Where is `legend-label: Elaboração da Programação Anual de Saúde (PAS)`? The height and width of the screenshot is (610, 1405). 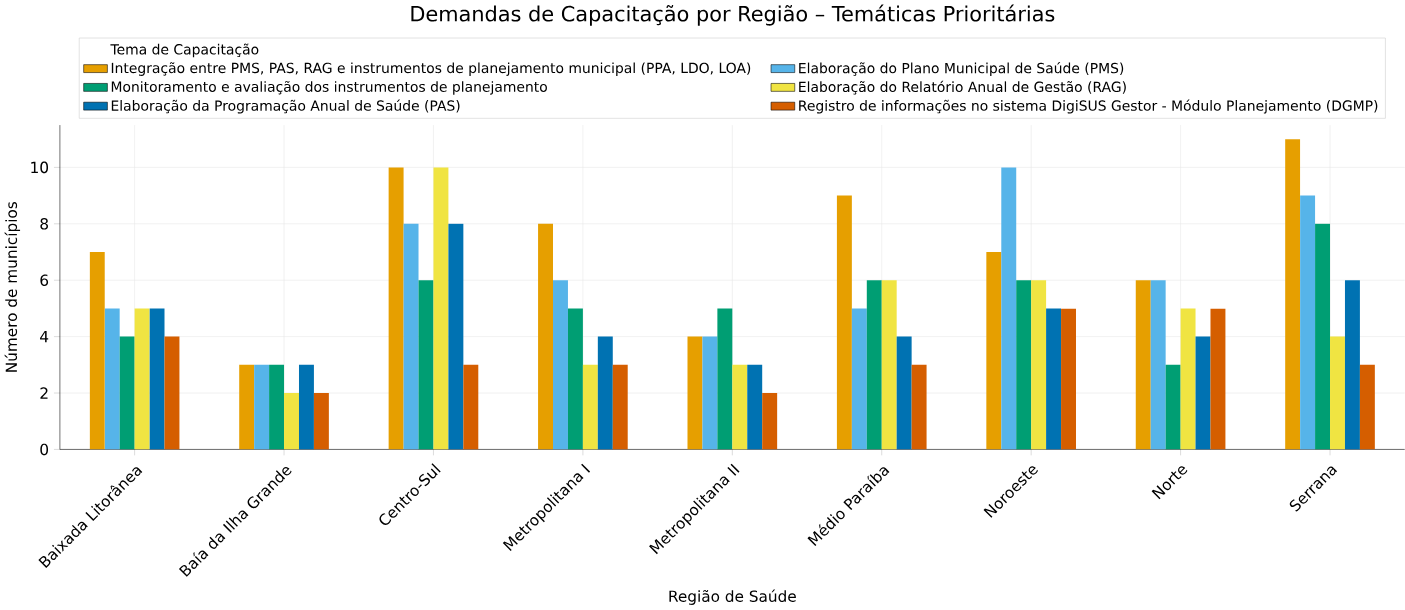
legend-label: Elaboração da Programação Anual de Saúde (PAS) is located at coordinates (285, 106).